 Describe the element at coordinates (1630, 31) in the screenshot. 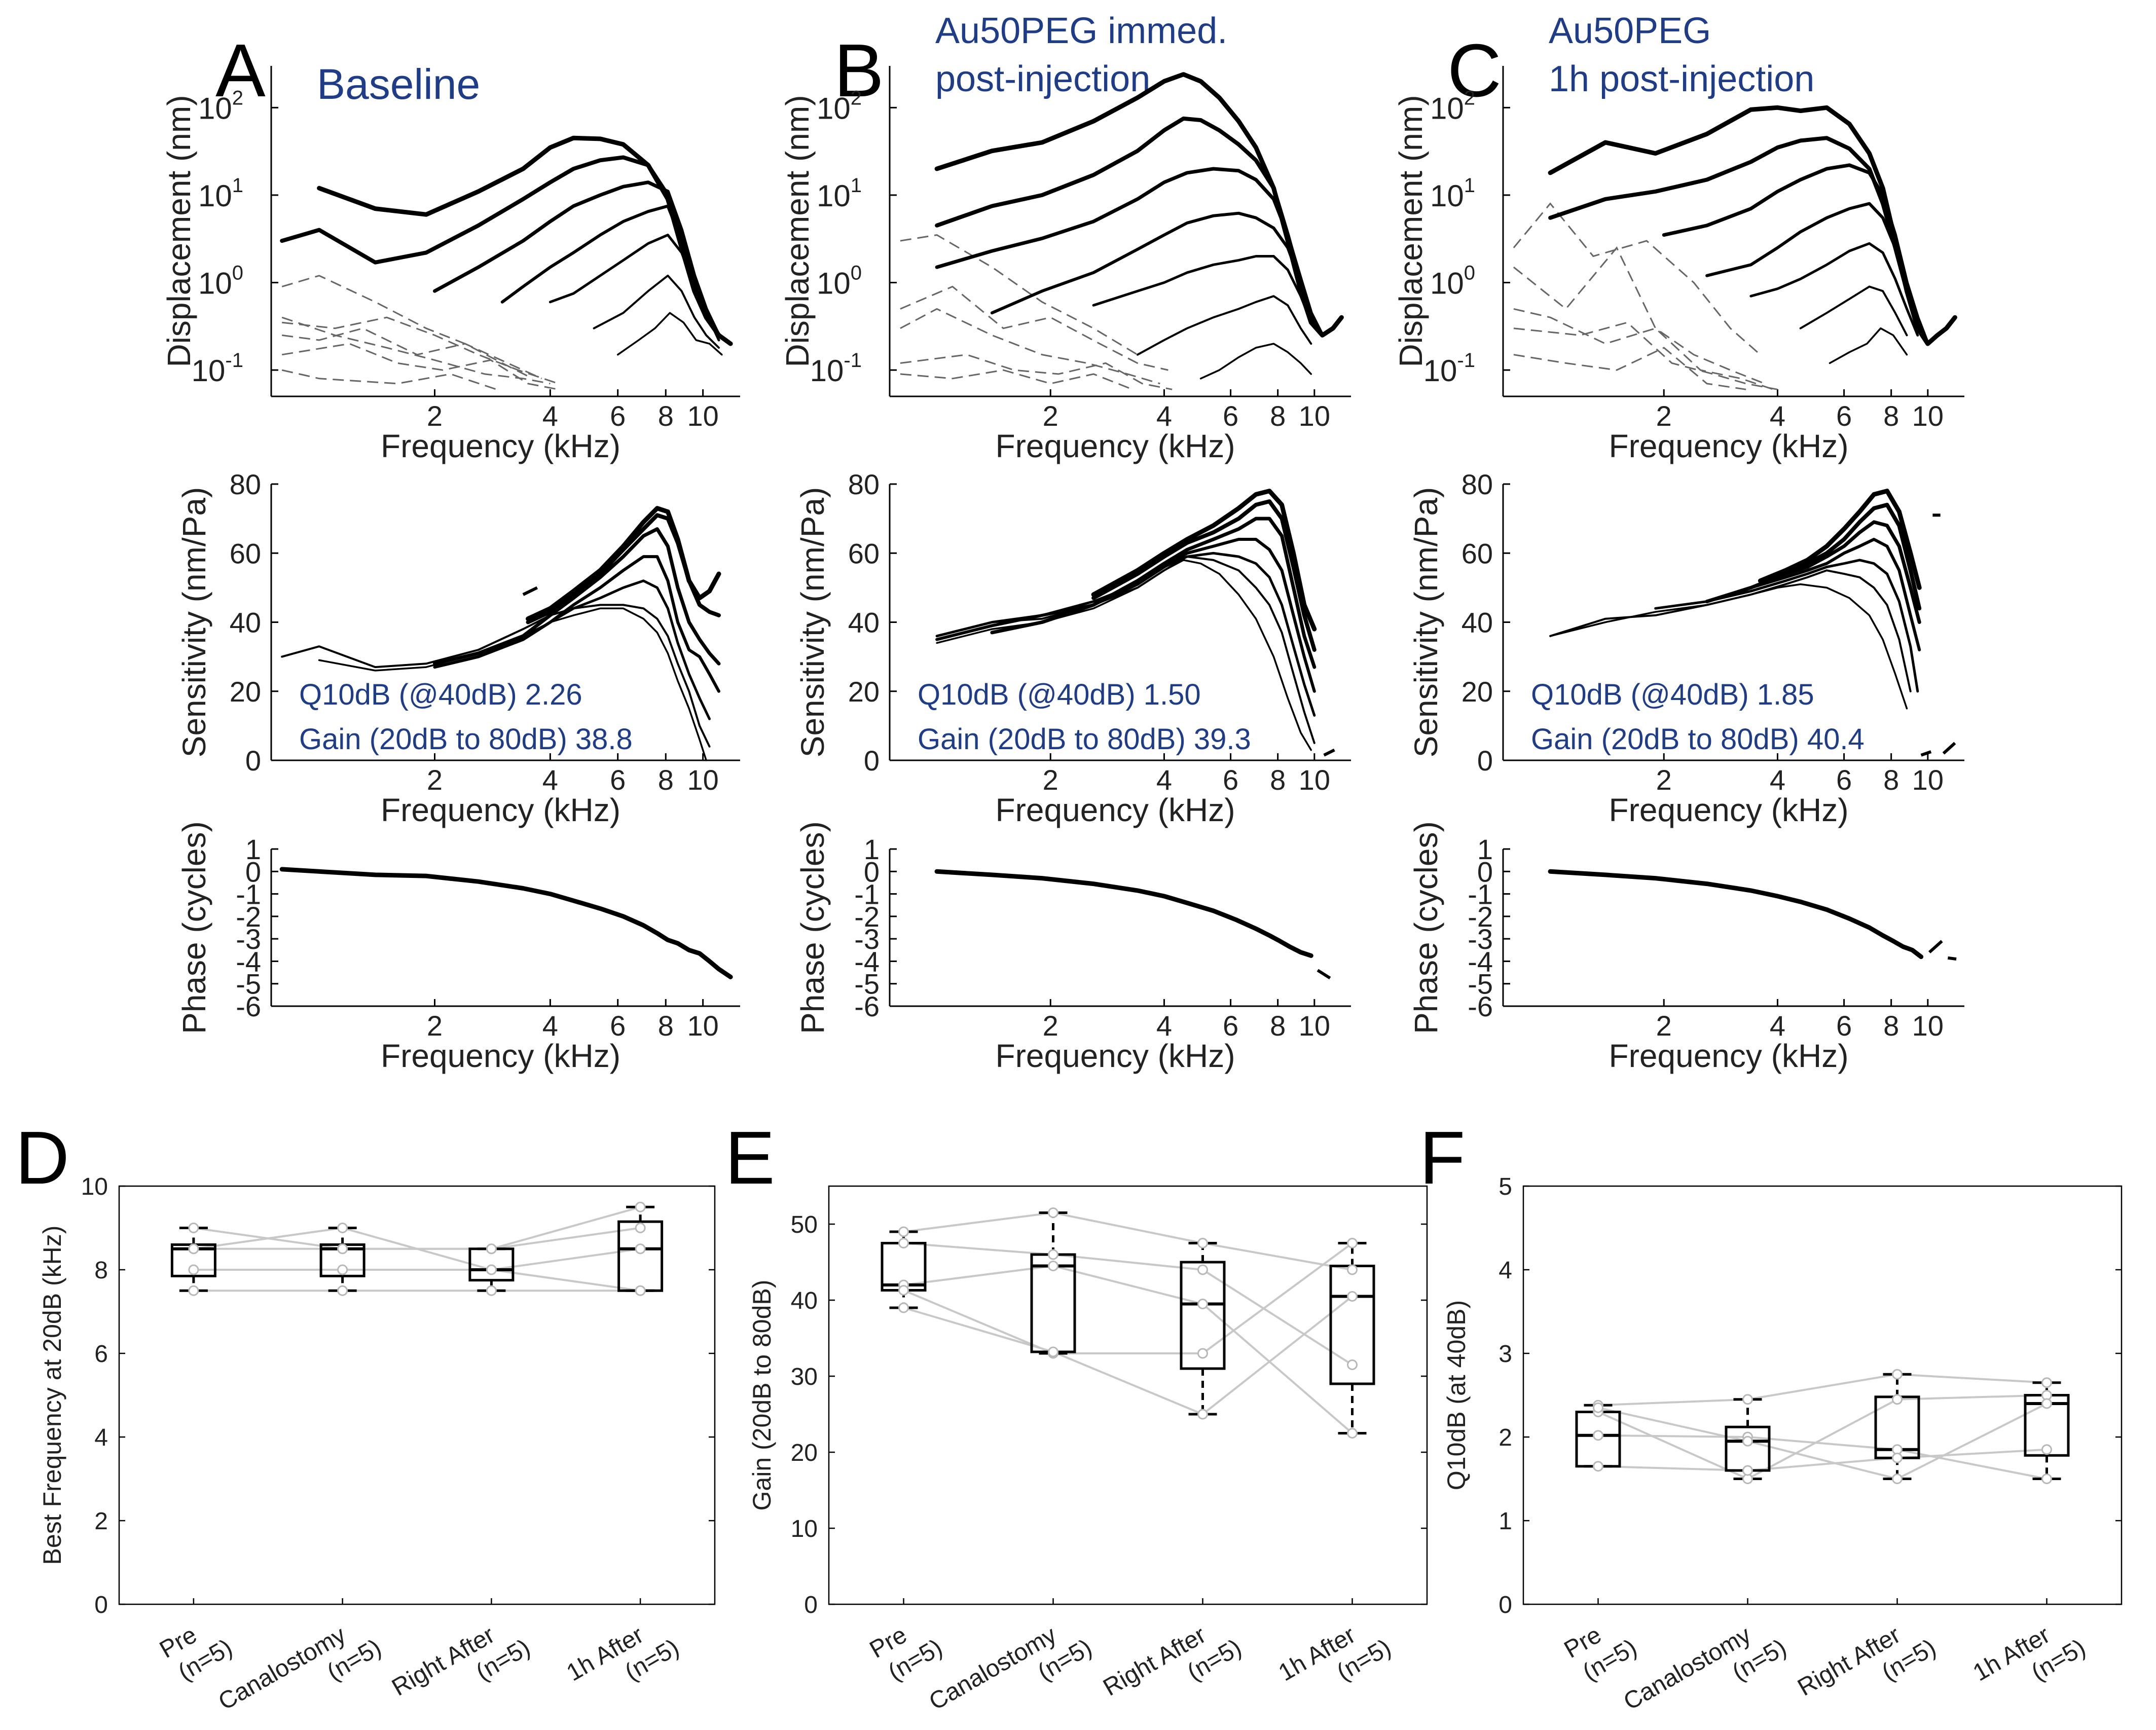

I see `panel-title: Au50PEG` at that location.